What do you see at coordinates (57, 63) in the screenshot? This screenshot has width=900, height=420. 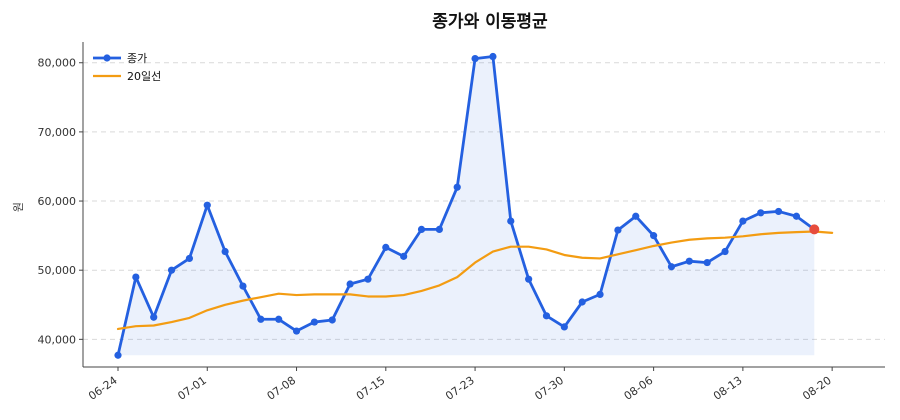 I see `y-tick-label: 80,000` at bounding box center [57, 63].